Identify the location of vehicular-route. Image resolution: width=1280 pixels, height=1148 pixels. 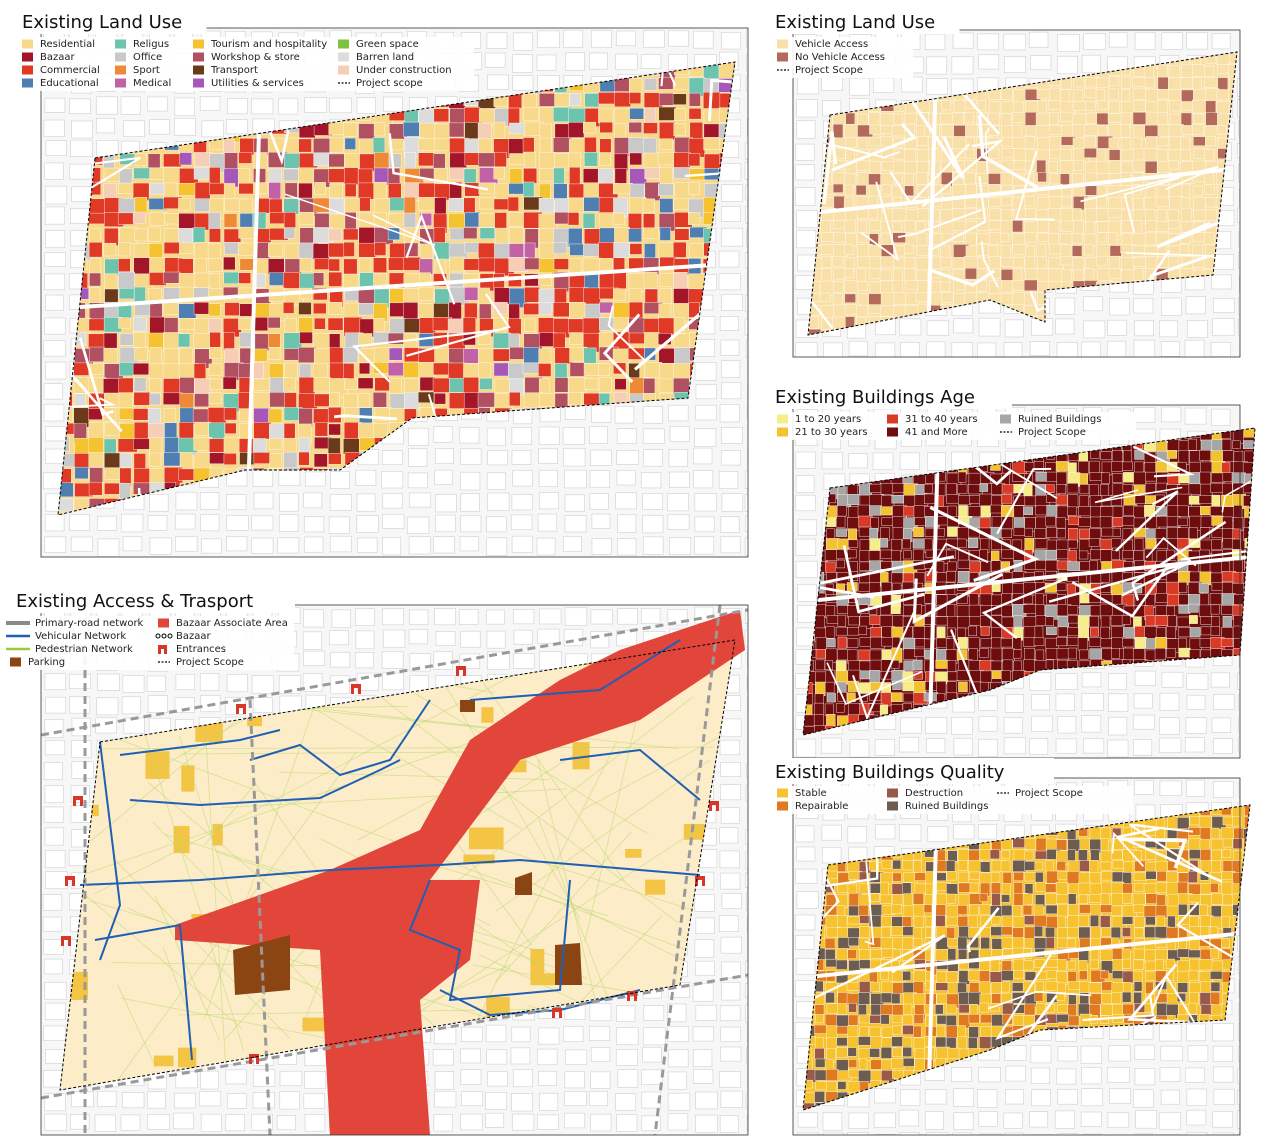
(630, 774).